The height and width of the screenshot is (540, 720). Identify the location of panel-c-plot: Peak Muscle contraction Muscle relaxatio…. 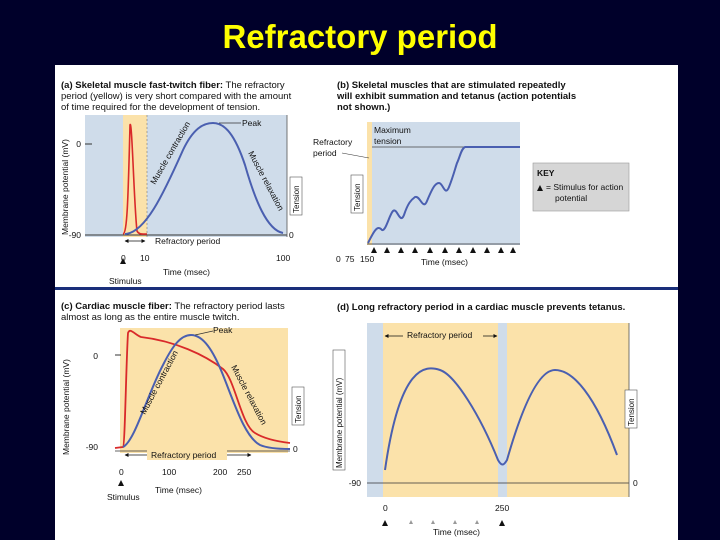
(183, 413).